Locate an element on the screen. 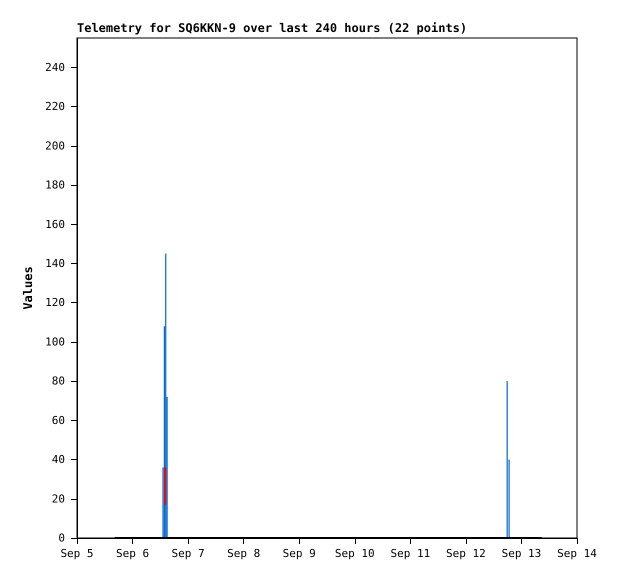 Image resolution: width=618 pixels, height=579 pixels. y-tick-label: 140 is located at coordinates (55, 263).